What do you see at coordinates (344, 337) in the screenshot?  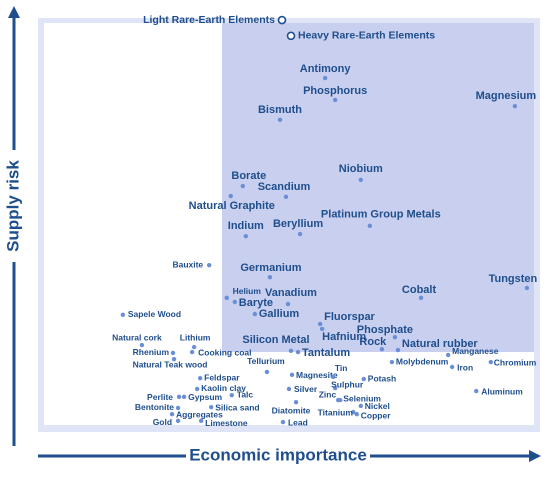 I see `point-label: Hafnium` at bounding box center [344, 337].